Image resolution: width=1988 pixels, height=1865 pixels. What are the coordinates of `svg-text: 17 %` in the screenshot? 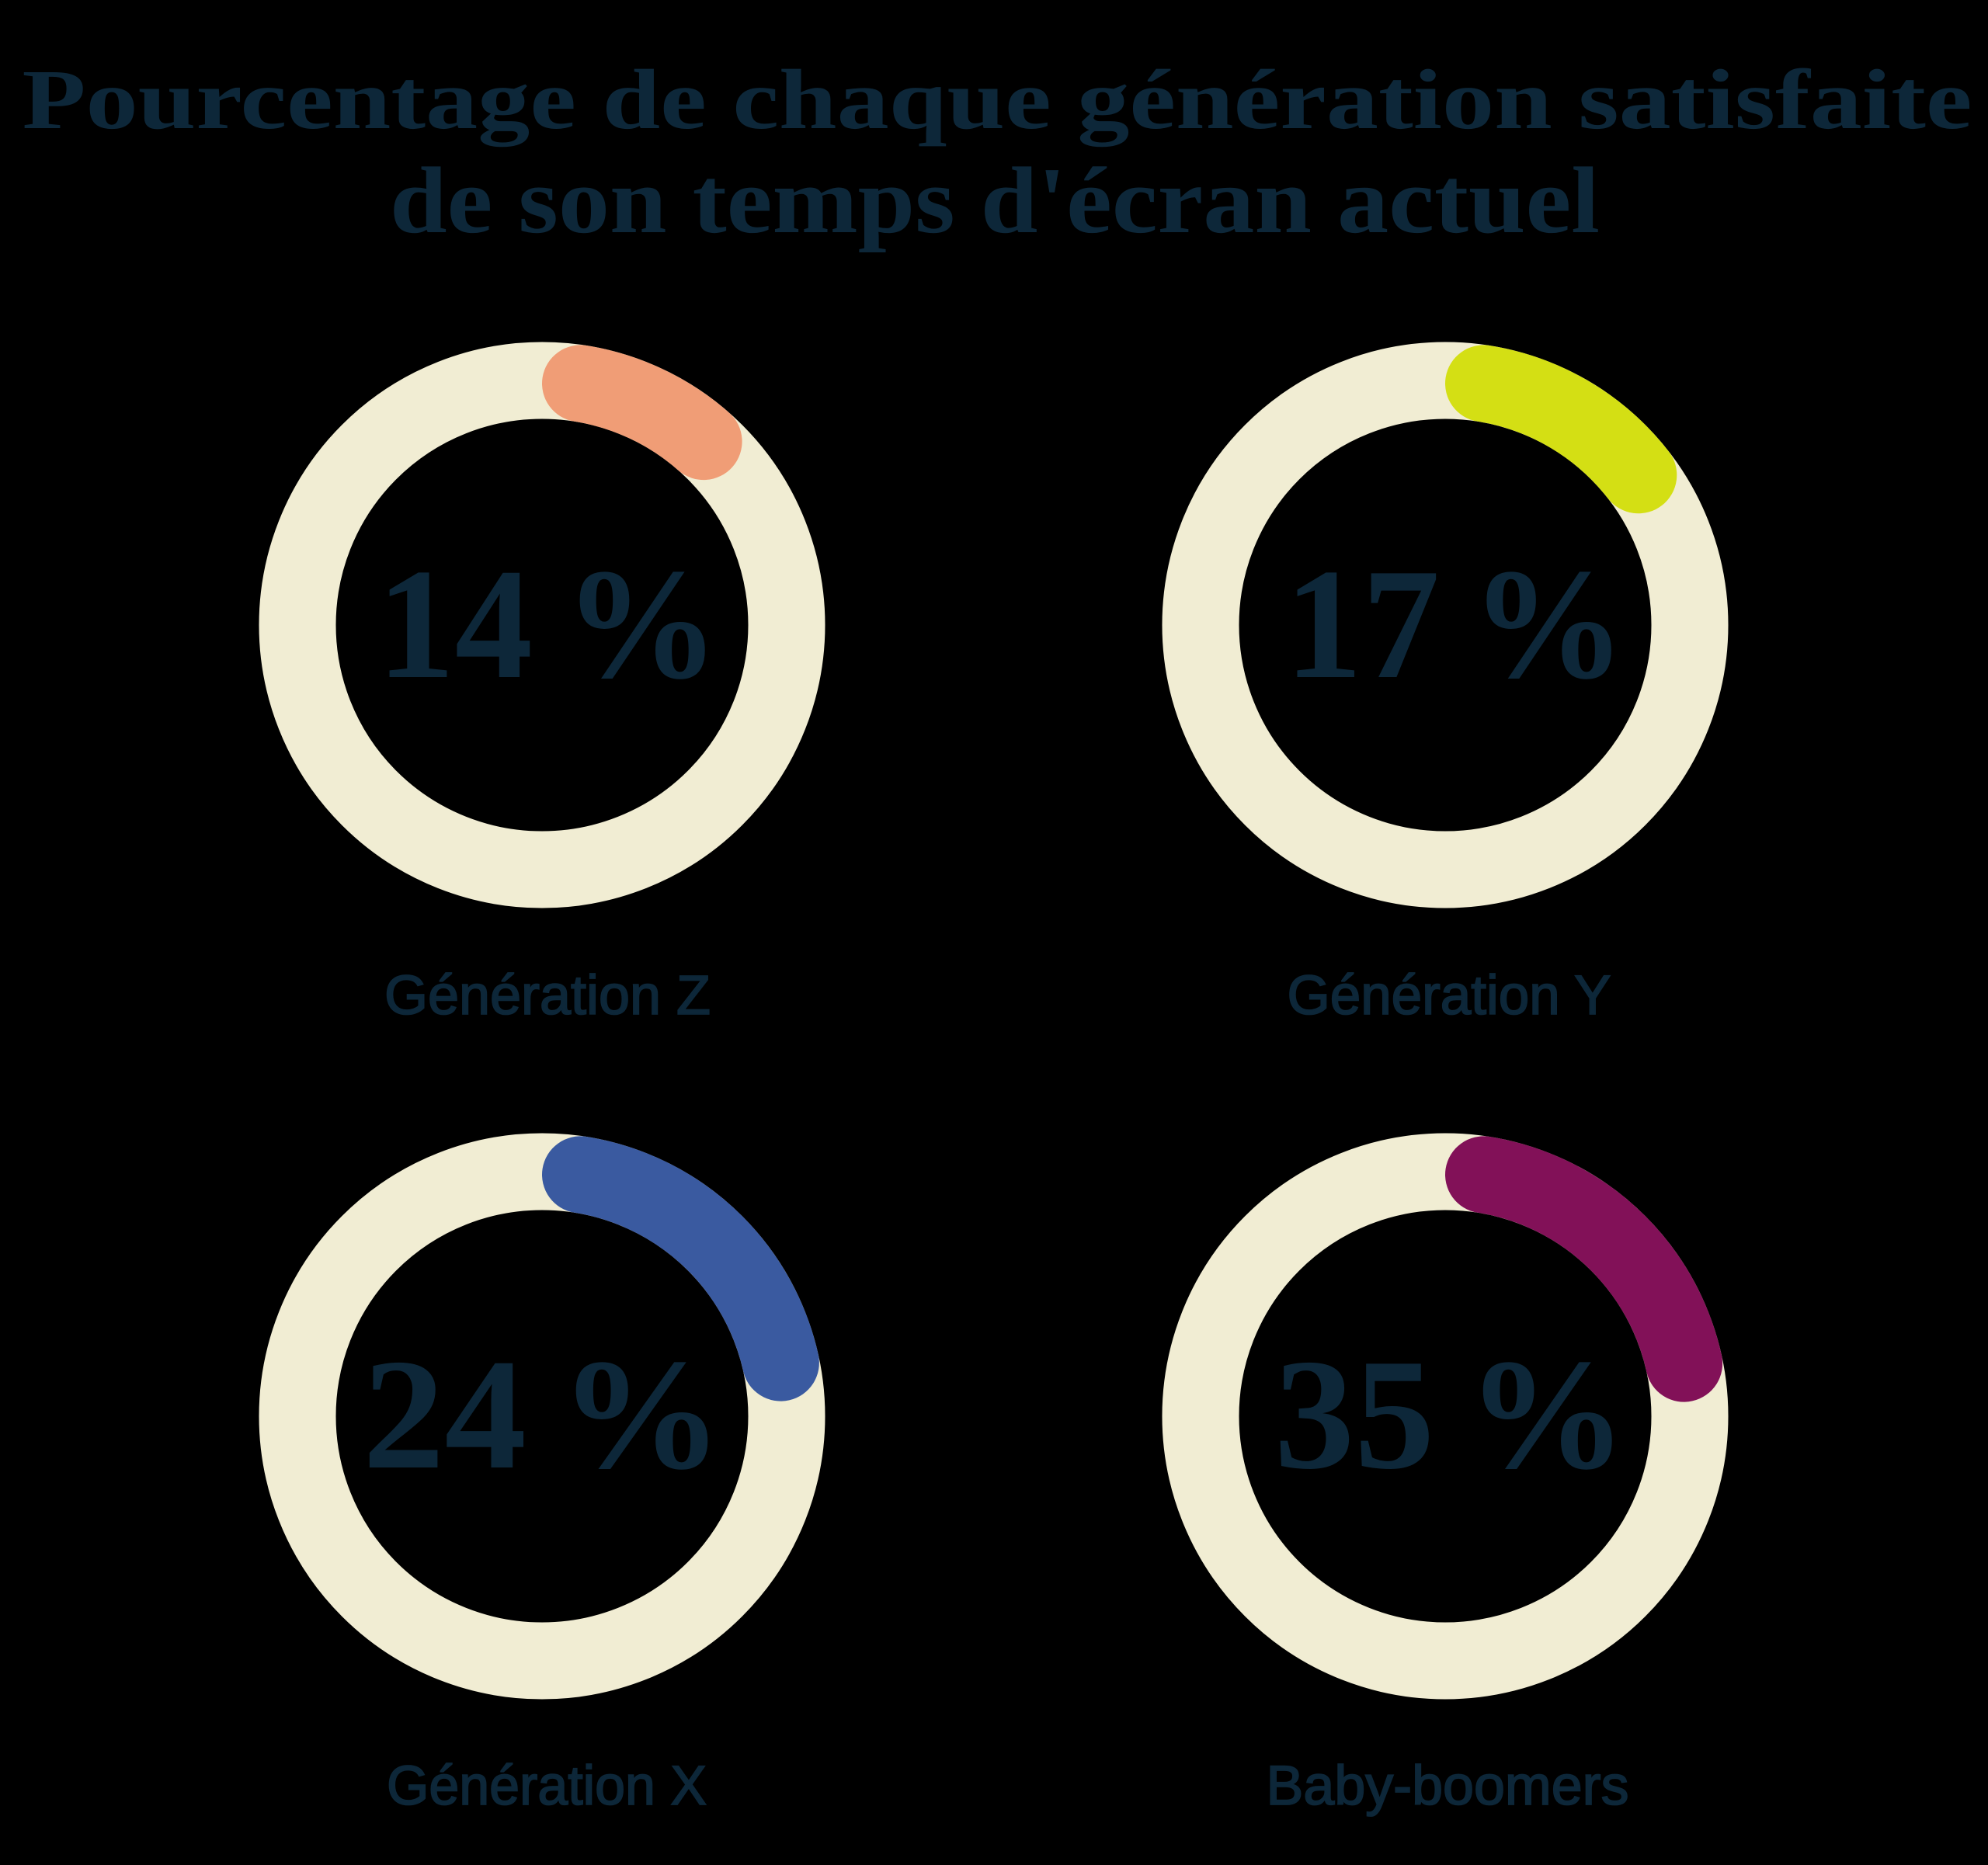 It's located at (1455, 624).